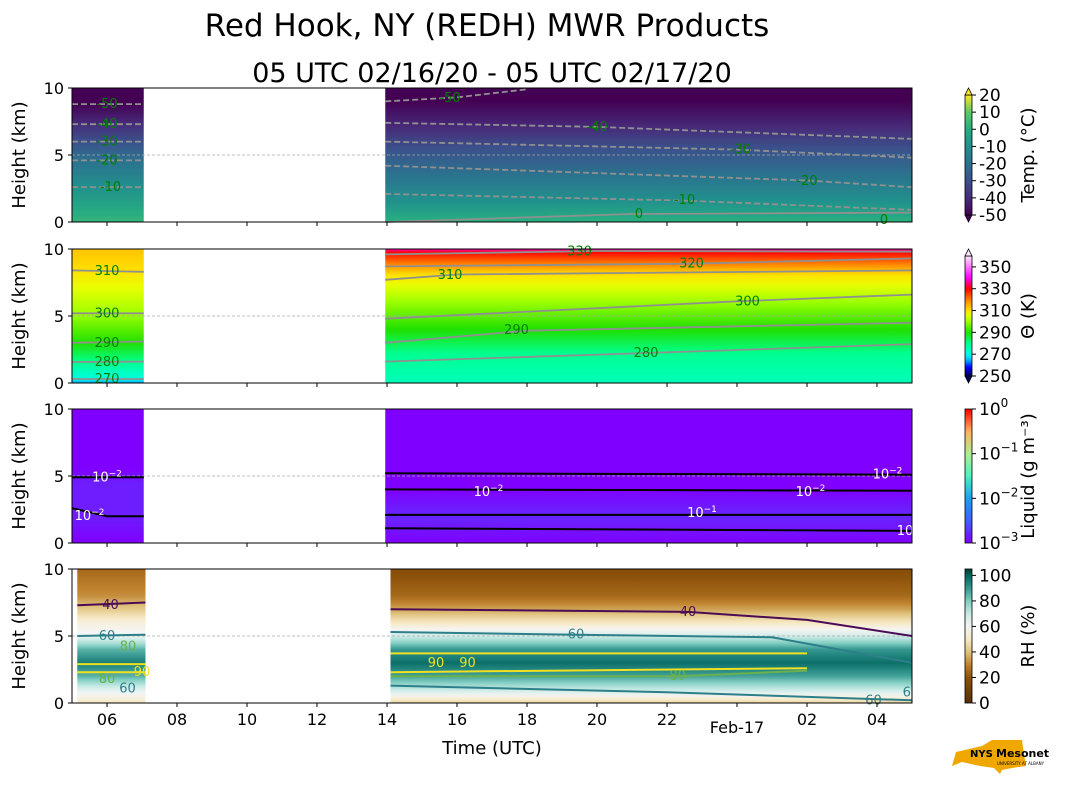 This screenshot has width=1066, height=806. I want to click on x-tick-label: 08, so click(177, 719).